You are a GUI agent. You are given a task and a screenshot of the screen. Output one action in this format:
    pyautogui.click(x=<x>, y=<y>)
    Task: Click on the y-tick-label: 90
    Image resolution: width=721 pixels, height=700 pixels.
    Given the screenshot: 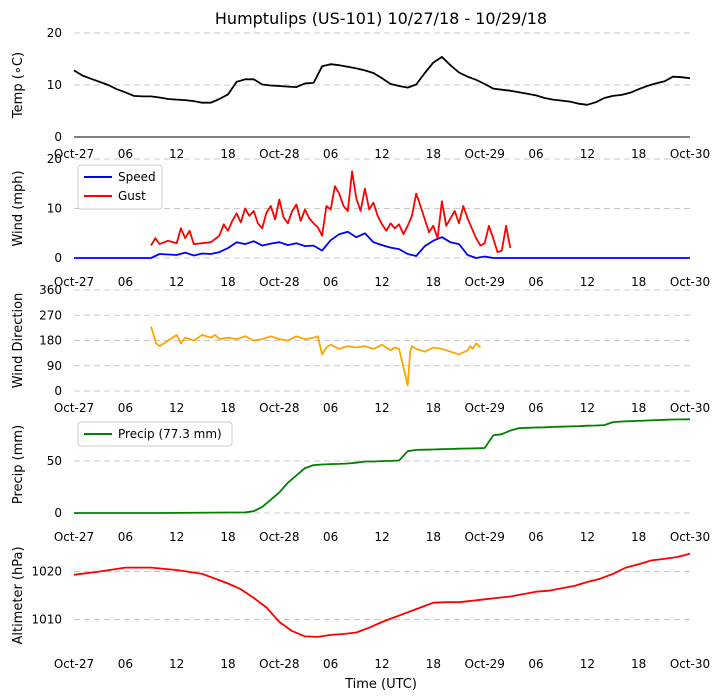 What is the action you would take?
    pyautogui.click(x=54, y=366)
    